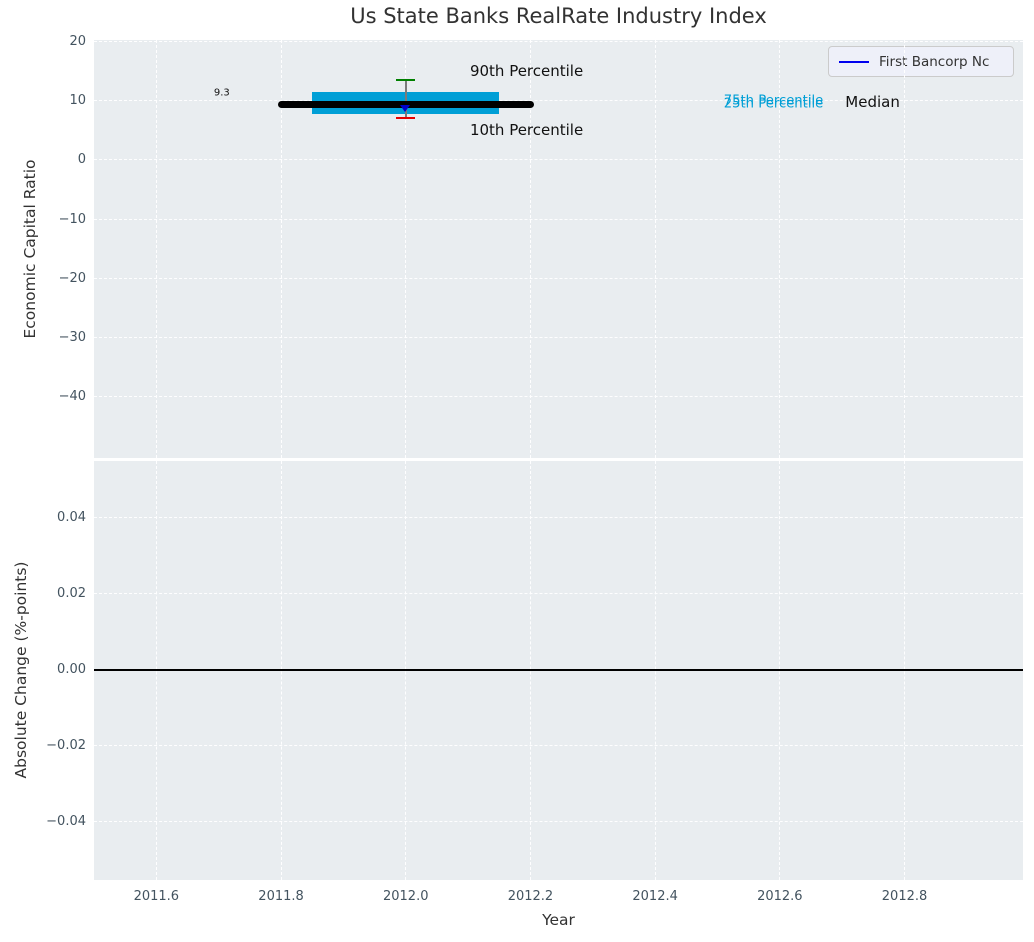 This screenshot has width=1034, height=942. I want to click on legend: First Bancorp Nc, so click(921, 61).